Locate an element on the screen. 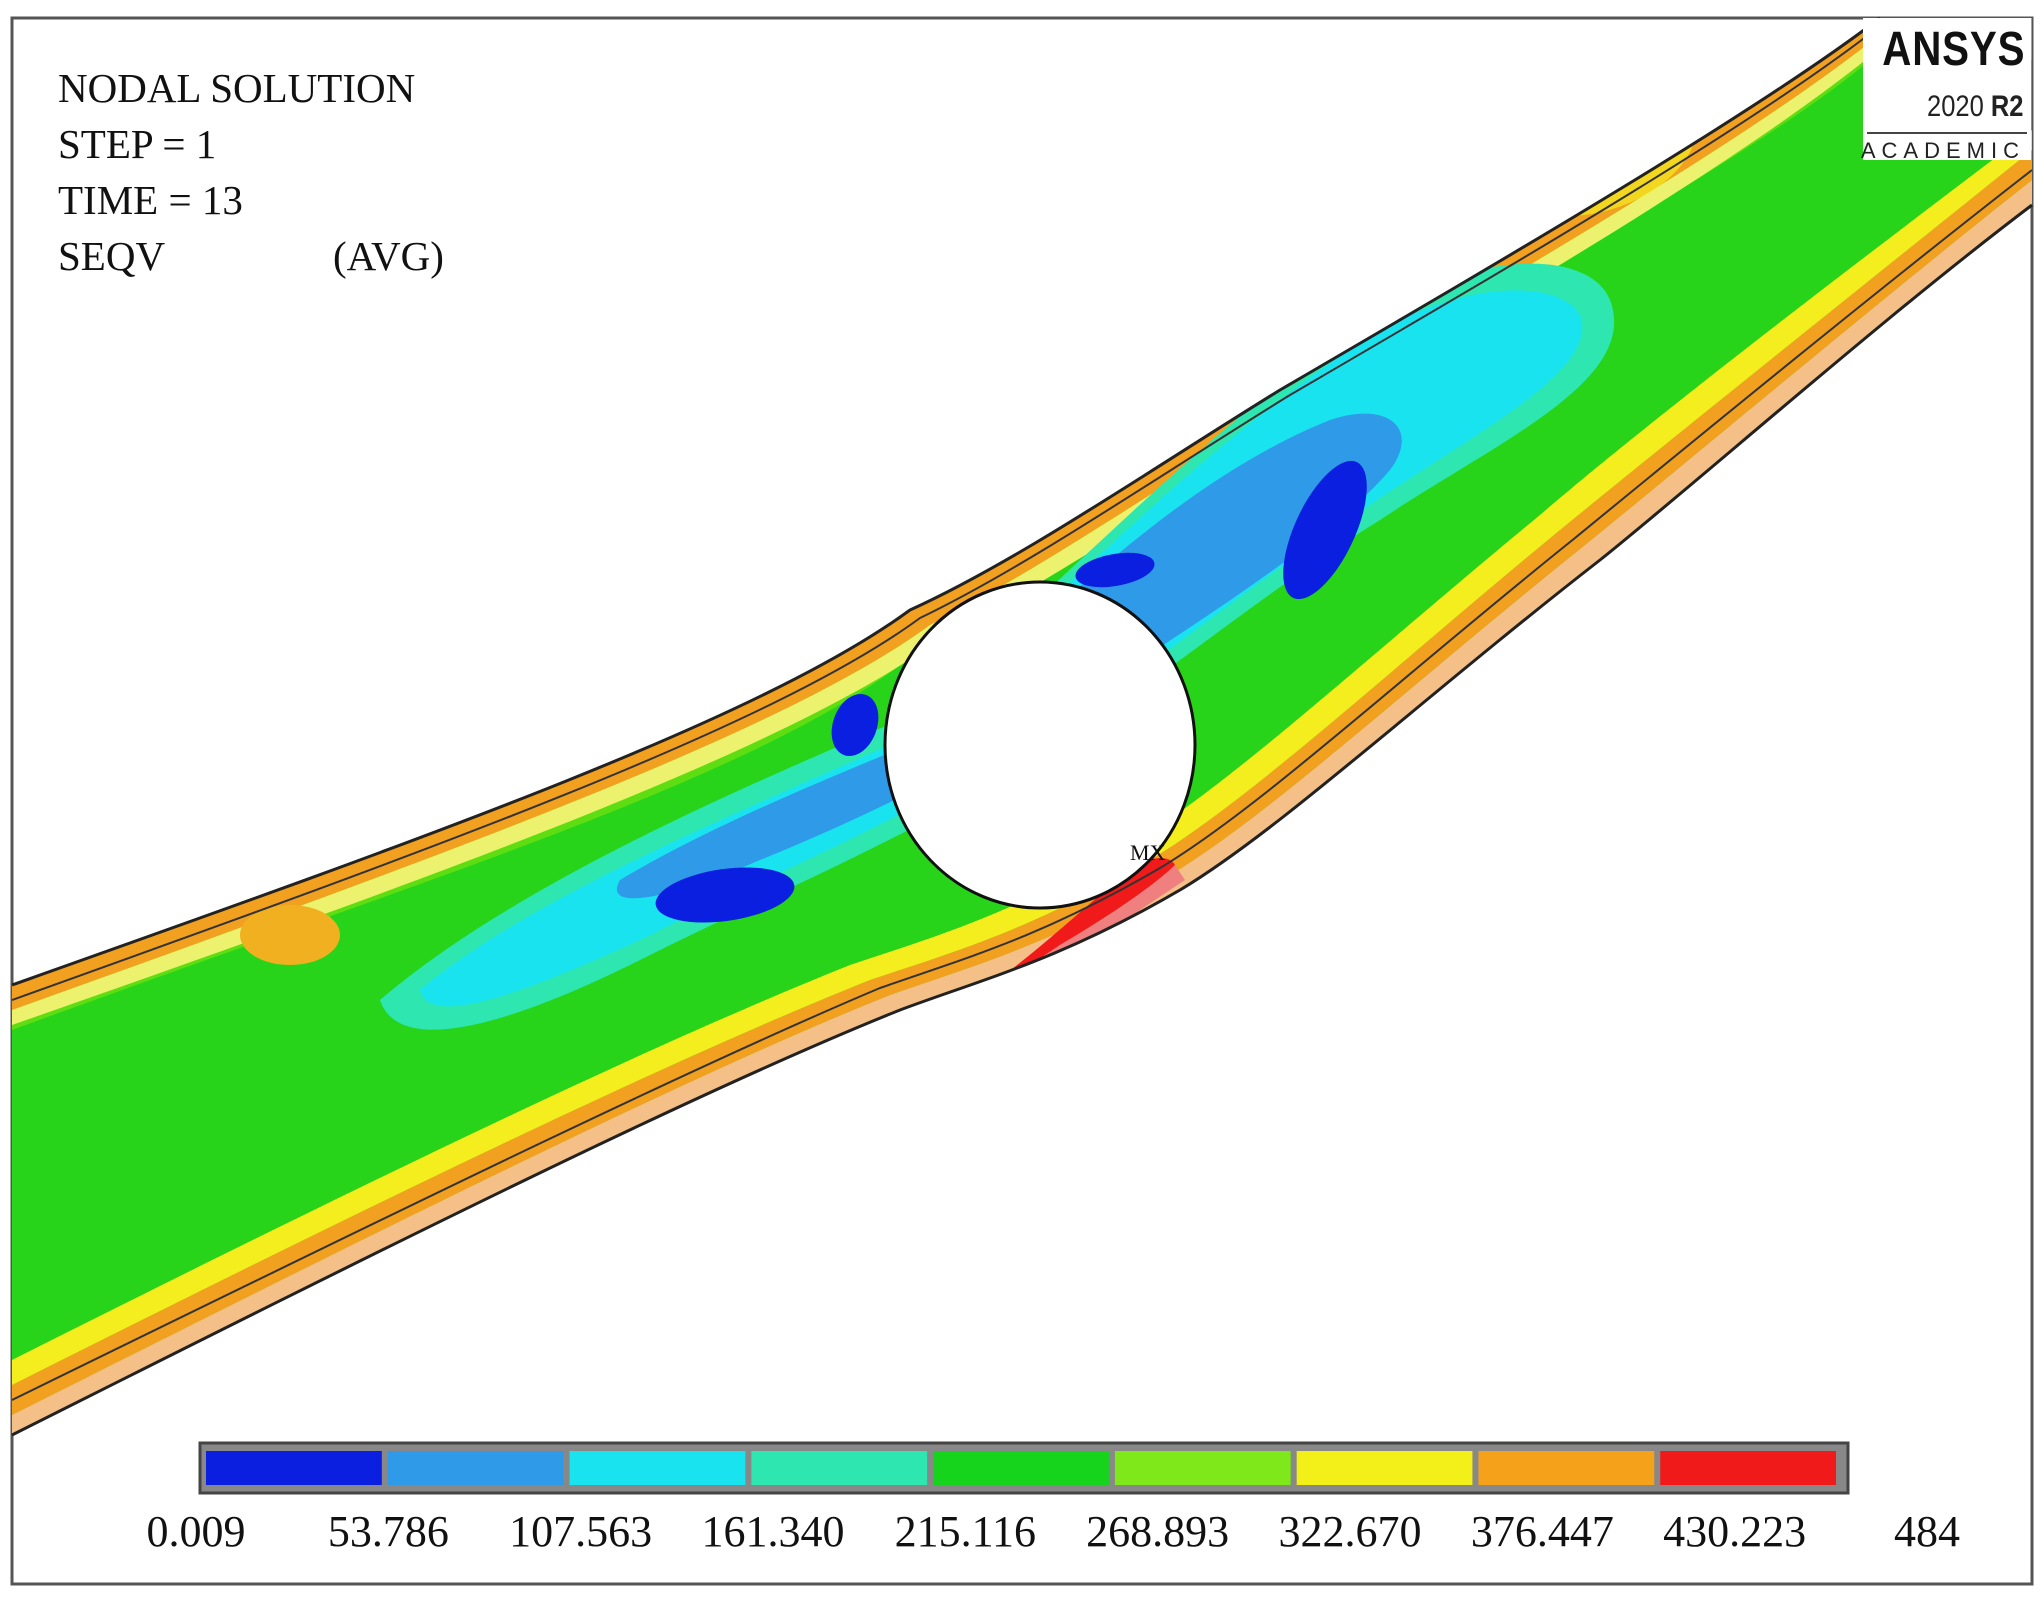  logo-divider is located at coordinates (1947, 133).